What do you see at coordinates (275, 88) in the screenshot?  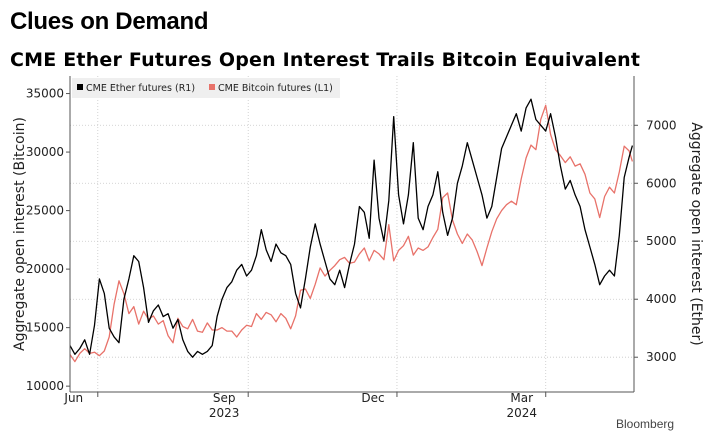 I see `legend-entry: CME Bitcoin futures (L1)` at bounding box center [275, 88].